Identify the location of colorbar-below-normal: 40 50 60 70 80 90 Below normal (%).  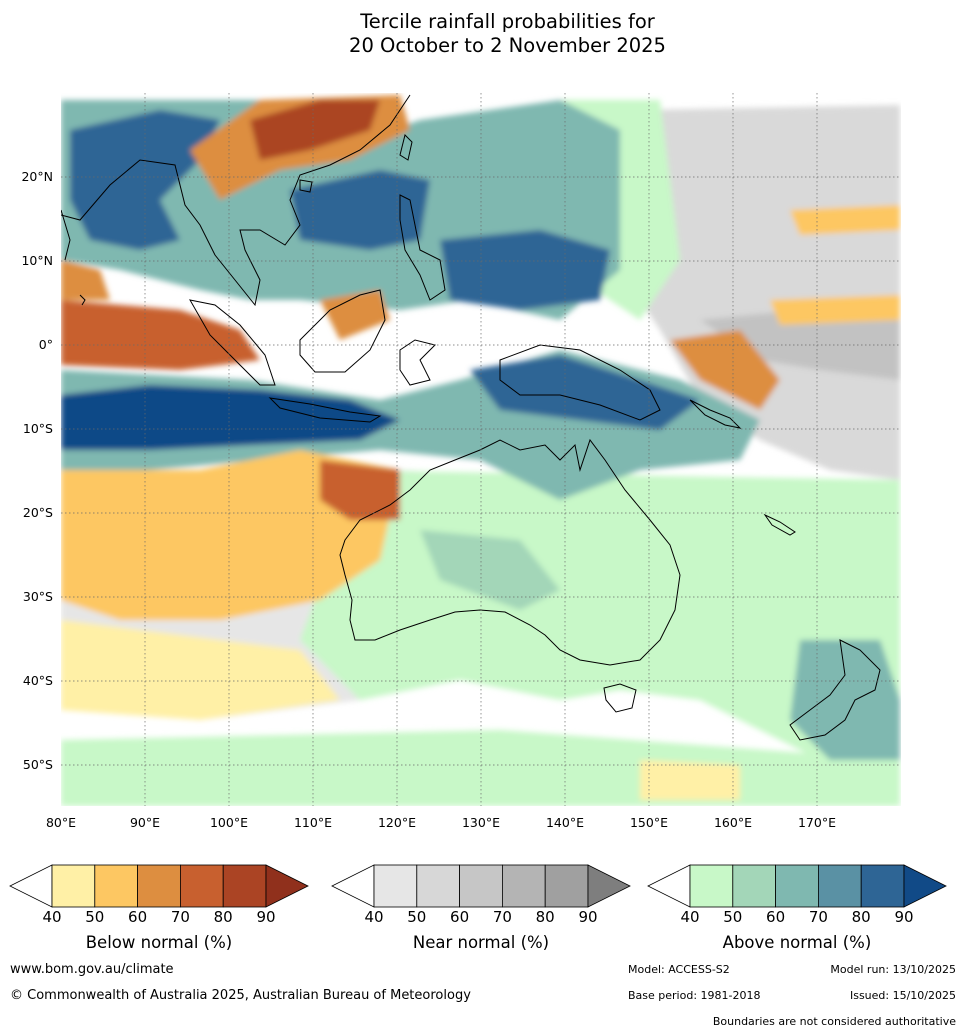
(159, 908).